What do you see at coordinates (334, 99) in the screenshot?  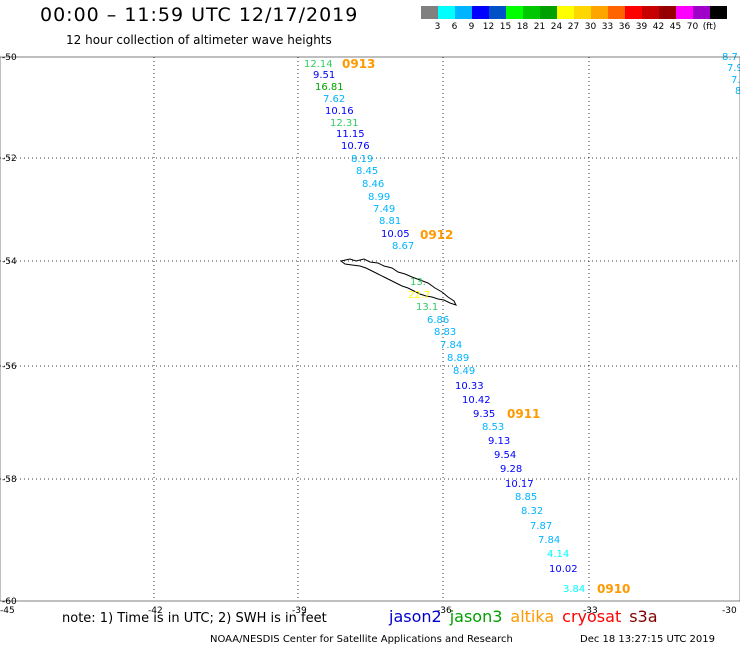 I see `wave-height-value: 7.62` at bounding box center [334, 99].